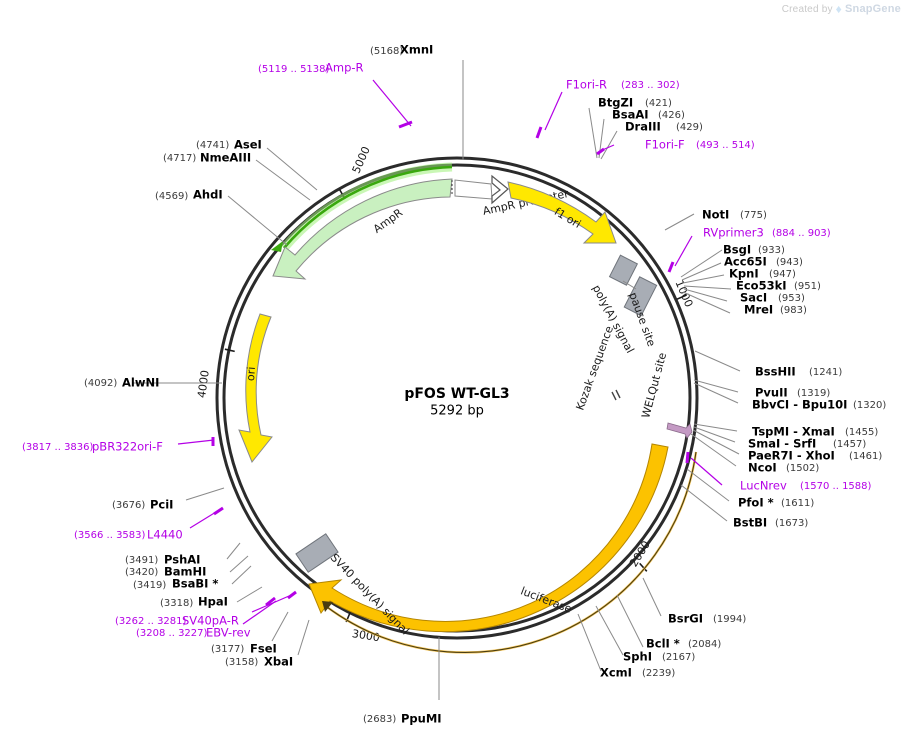  I want to click on site-pos-hpai: (3318), so click(176, 603).